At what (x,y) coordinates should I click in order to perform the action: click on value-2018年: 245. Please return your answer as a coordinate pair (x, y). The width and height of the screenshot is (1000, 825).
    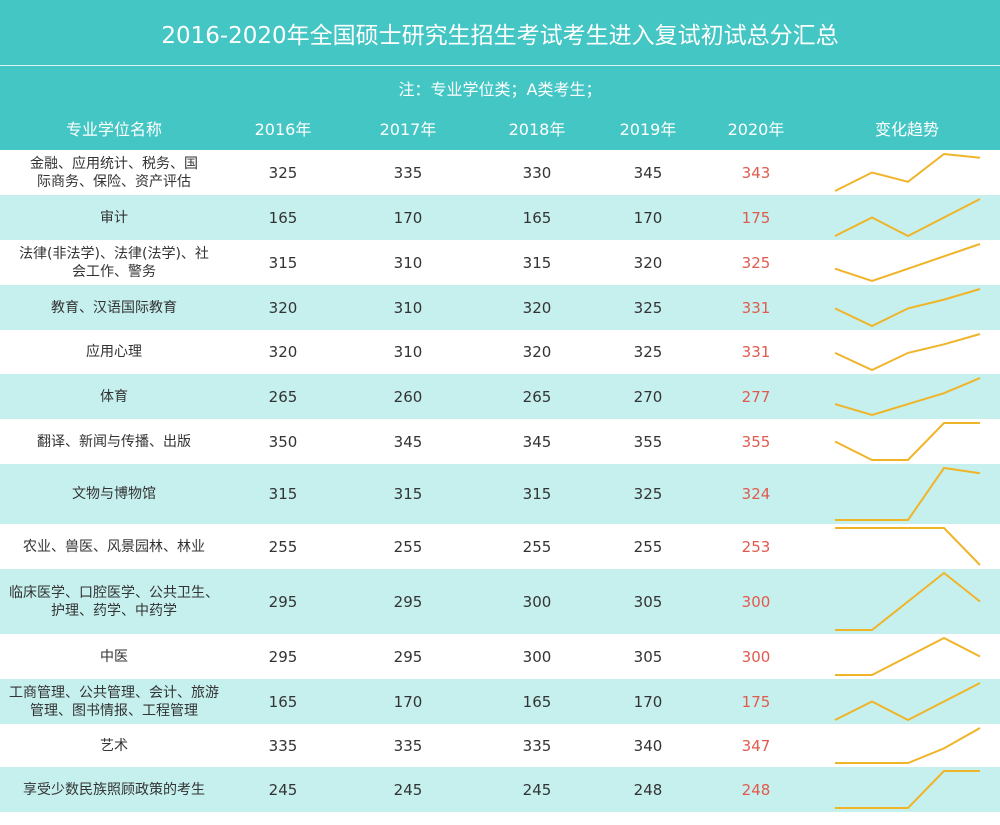
    Looking at the image, I should click on (537, 789).